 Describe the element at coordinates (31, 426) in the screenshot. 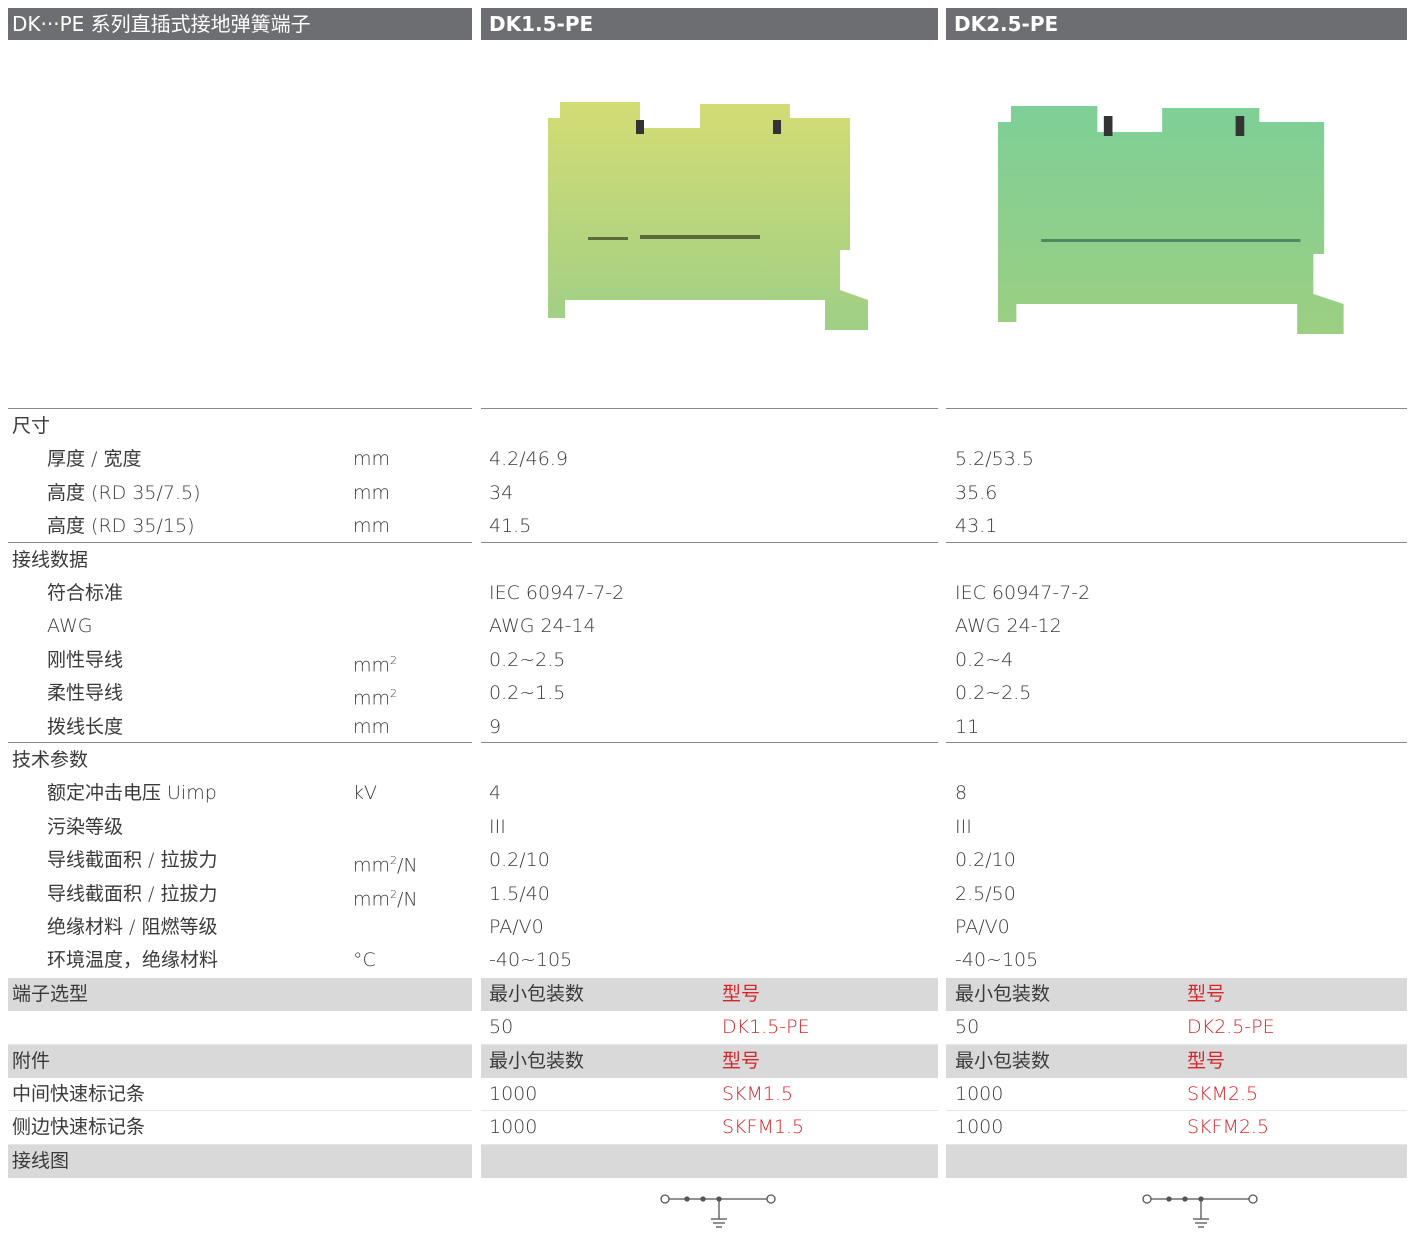

I see `section-title: 尺寸` at that location.